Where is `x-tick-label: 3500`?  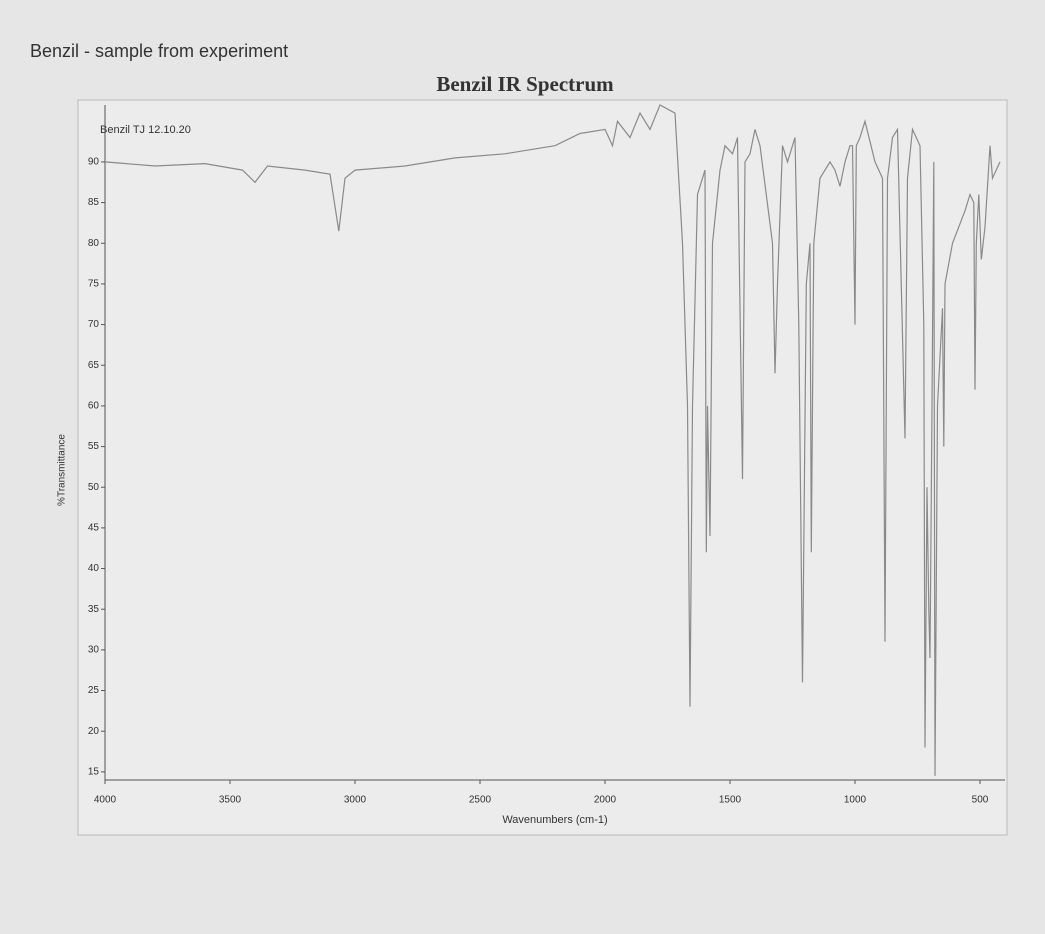 x-tick-label: 3500 is located at coordinates (230, 800).